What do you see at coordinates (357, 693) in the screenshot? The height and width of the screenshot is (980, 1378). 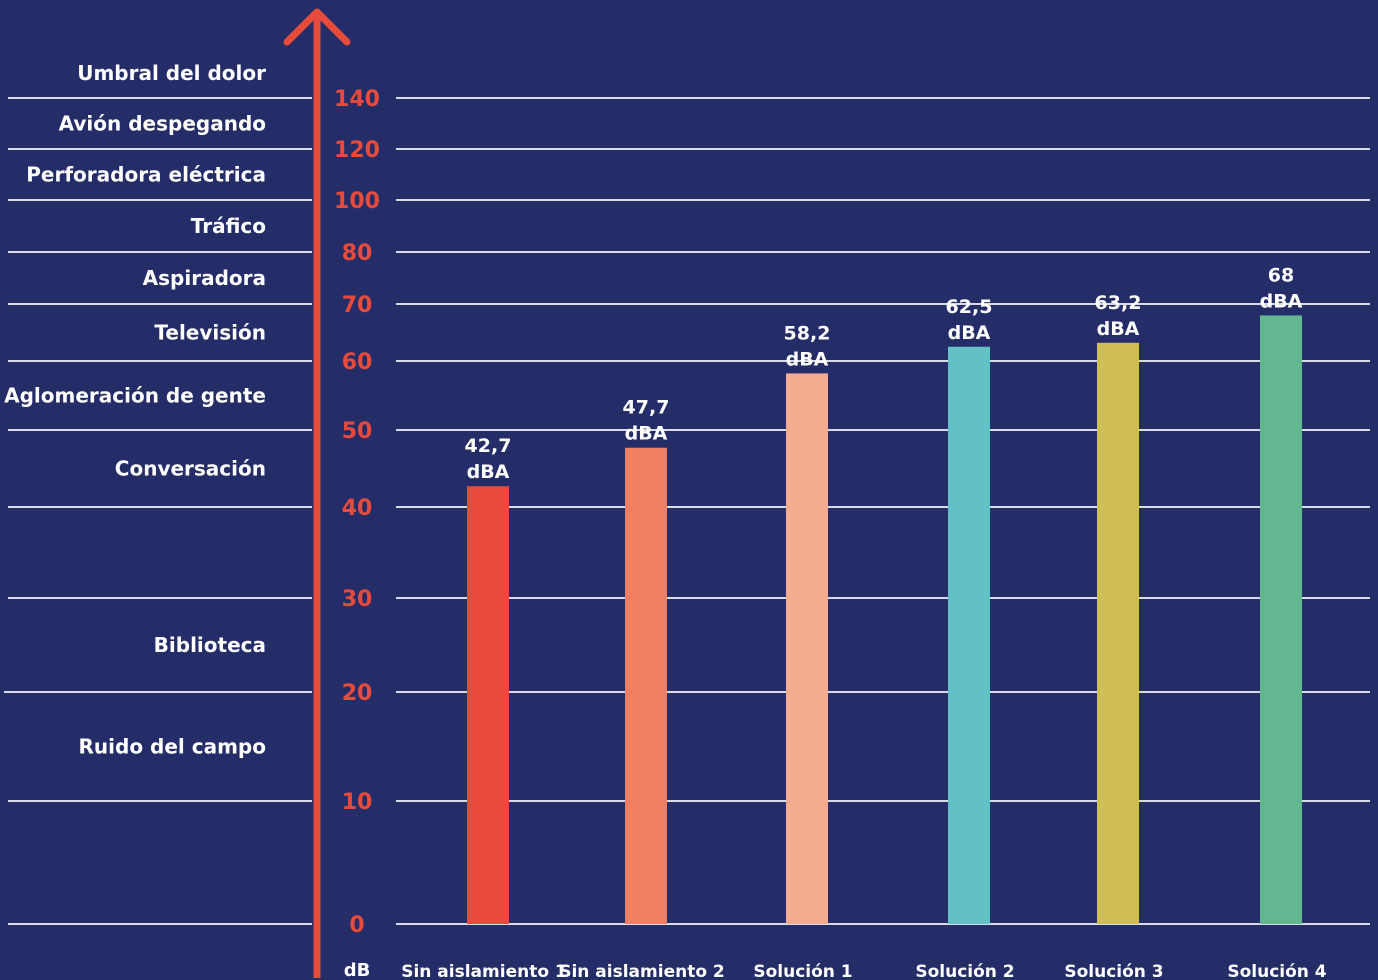 I see `y-tick-label: 20` at bounding box center [357, 693].